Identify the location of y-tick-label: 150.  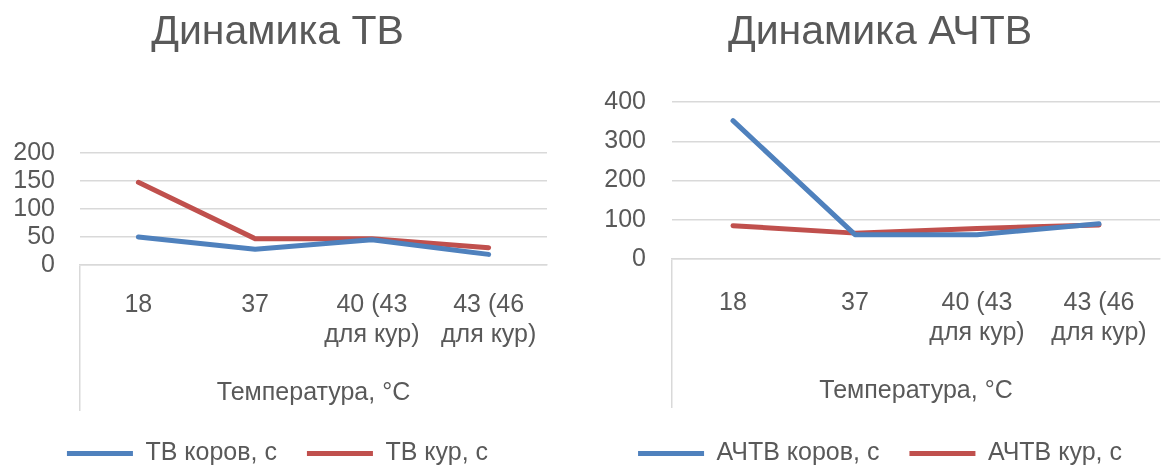
(34, 179).